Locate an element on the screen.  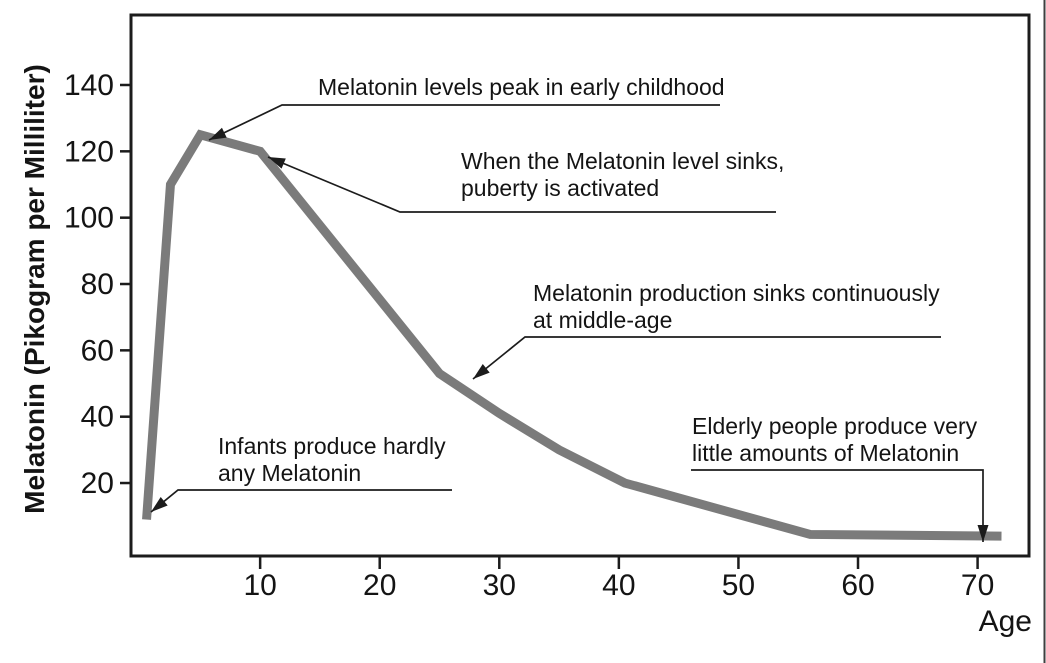
annotation-leader-infants-low-melatonin is located at coordinates (301, 501).